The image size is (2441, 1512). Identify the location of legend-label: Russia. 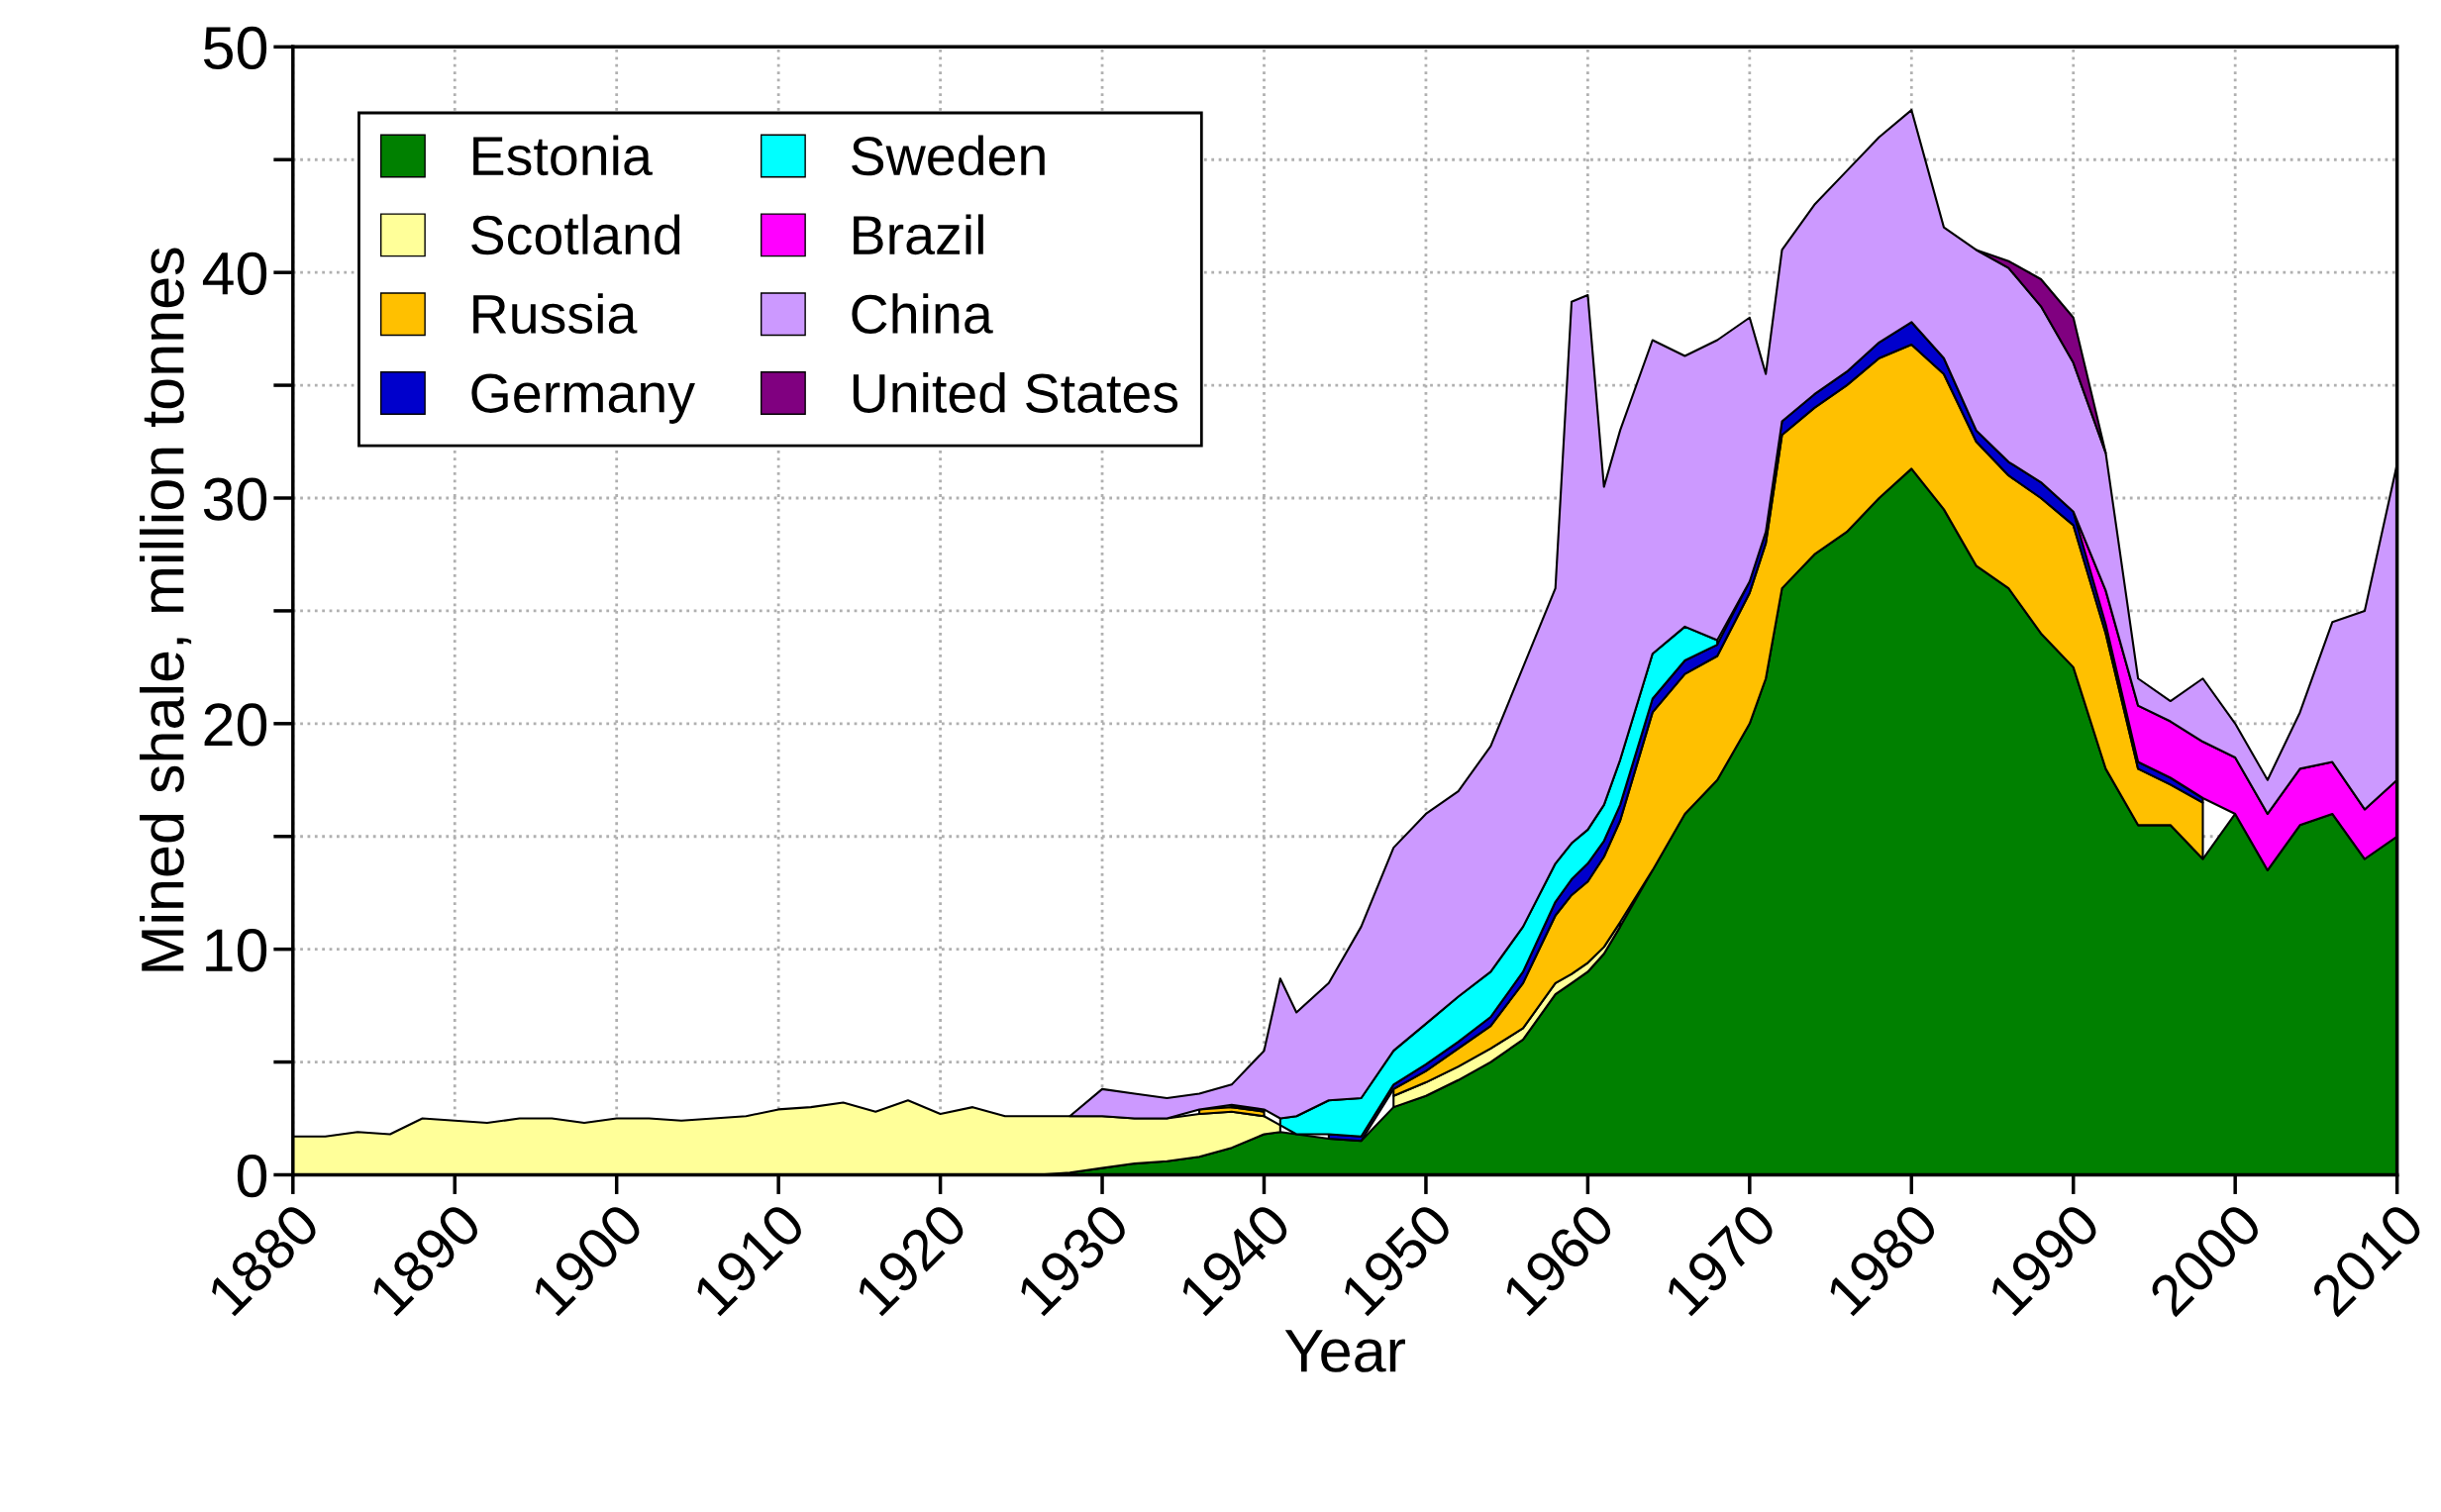
(555, 314).